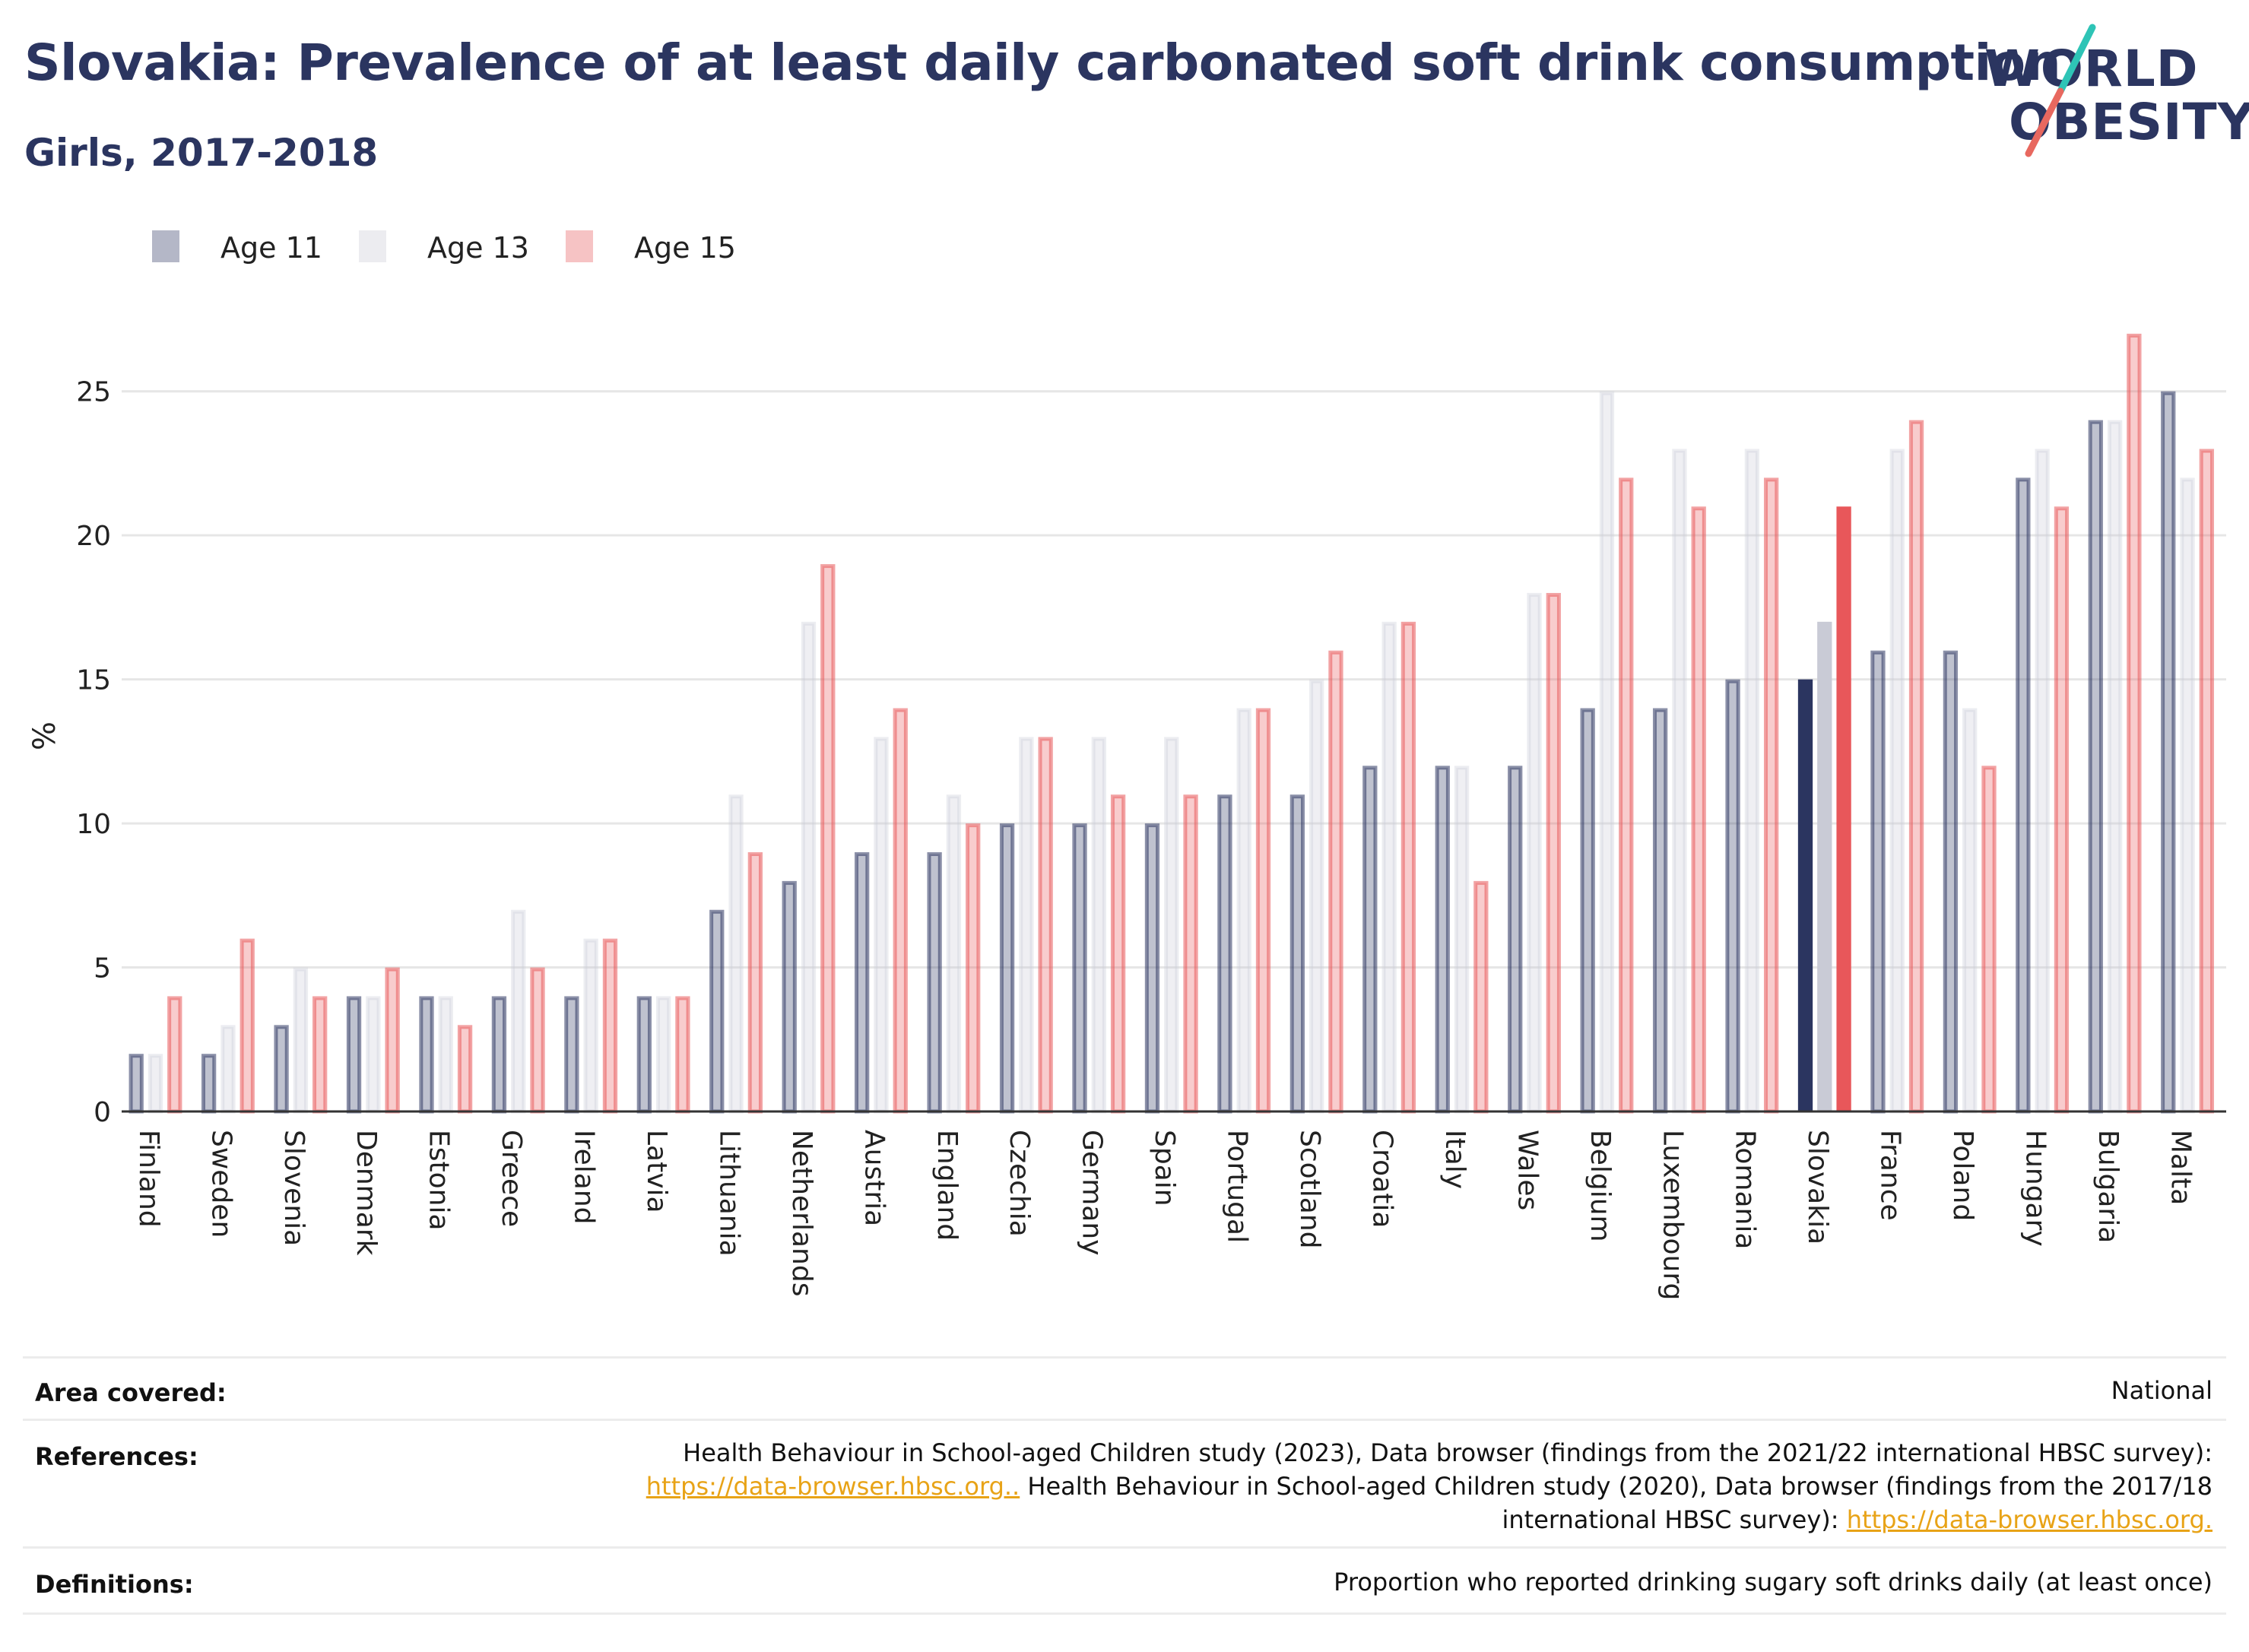  What do you see at coordinates (2091, 69) in the screenshot?
I see `logo-line-1: WORLD` at bounding box center [2091, 69].